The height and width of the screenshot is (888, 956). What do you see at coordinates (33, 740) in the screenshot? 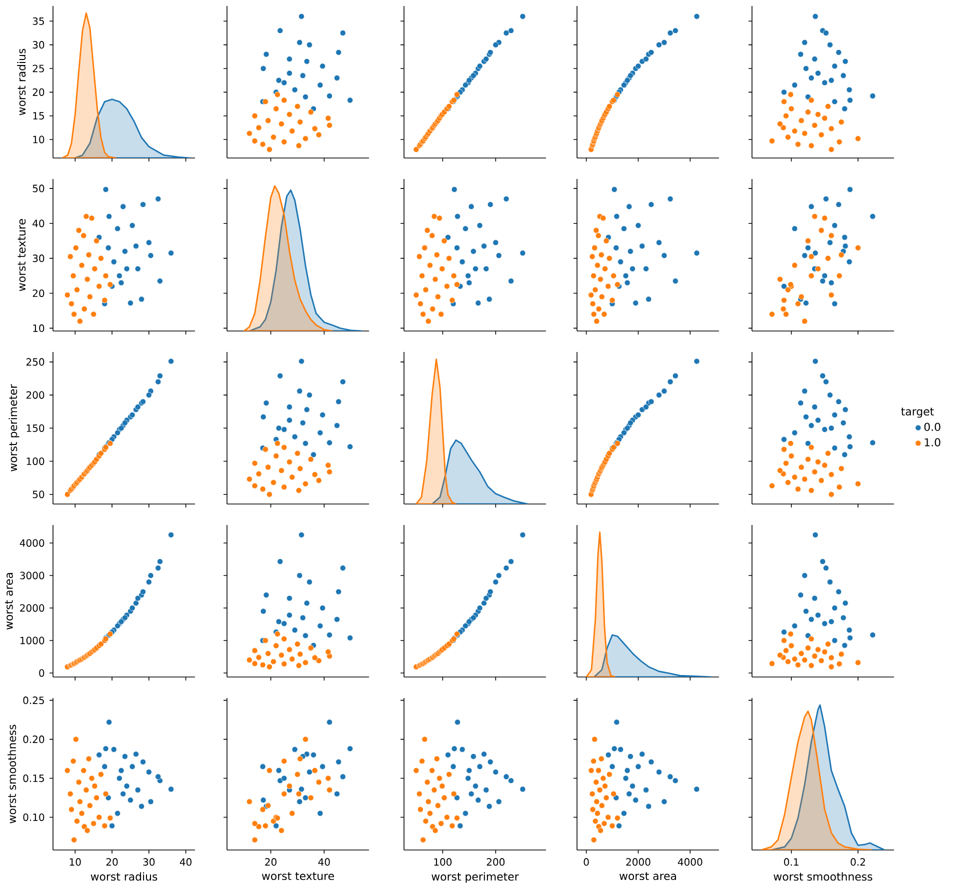
I see `y-tick-label: 0.20` at bounding box center [33, 740].